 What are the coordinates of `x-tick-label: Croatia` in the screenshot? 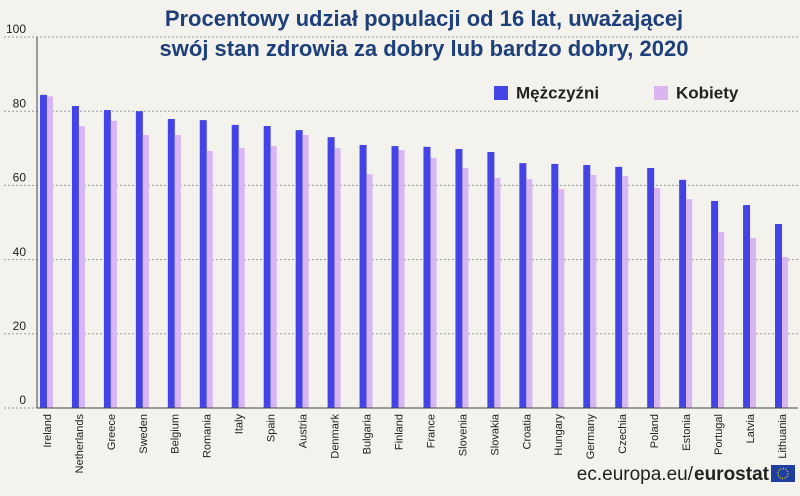 It's located at (527, 431).